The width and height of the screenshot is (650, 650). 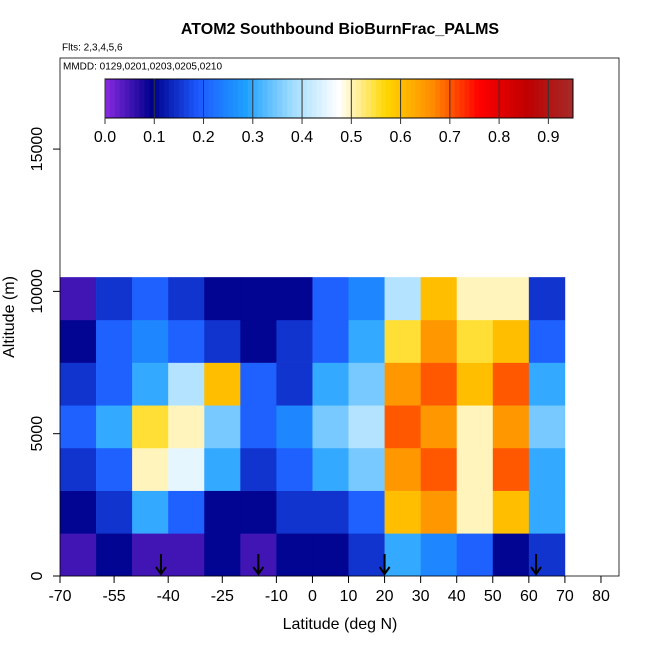 What do you see at coordinates (302, 137) in the screenshot?
I see `colorbar-tick-label: 0.4` at bounding box center [302, 137].